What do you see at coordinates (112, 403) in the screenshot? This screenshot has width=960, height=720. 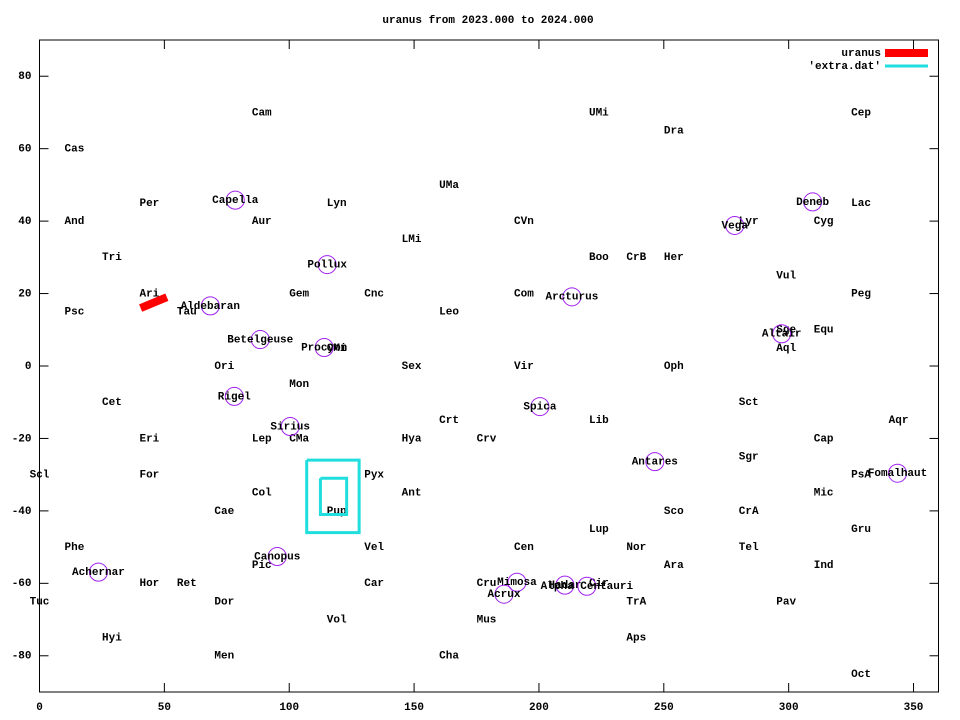 I see `constellation-label: Cet` at bounding box center [112, 403].